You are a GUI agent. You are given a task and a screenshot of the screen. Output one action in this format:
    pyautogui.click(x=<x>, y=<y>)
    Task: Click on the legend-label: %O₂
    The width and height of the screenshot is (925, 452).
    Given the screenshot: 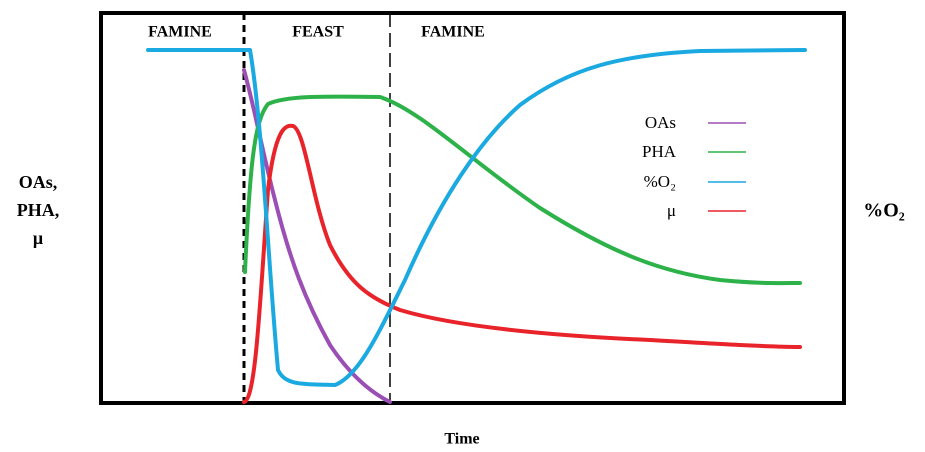 What is the action you would take?
    pyautogui.click(x=660, y=181)
    